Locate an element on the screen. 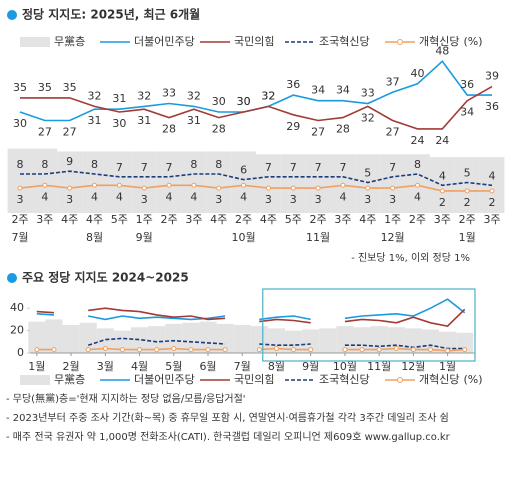 The image size is (512, 490). x-tick-label: 11월 is located at coordinates (379, 366).